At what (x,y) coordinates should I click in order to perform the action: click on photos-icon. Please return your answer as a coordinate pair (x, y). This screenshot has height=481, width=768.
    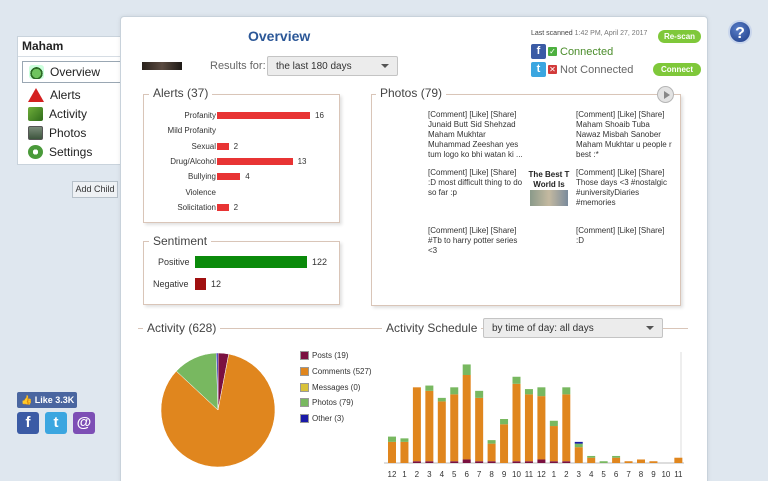
    Looking at the image, I should click on (35, 132).